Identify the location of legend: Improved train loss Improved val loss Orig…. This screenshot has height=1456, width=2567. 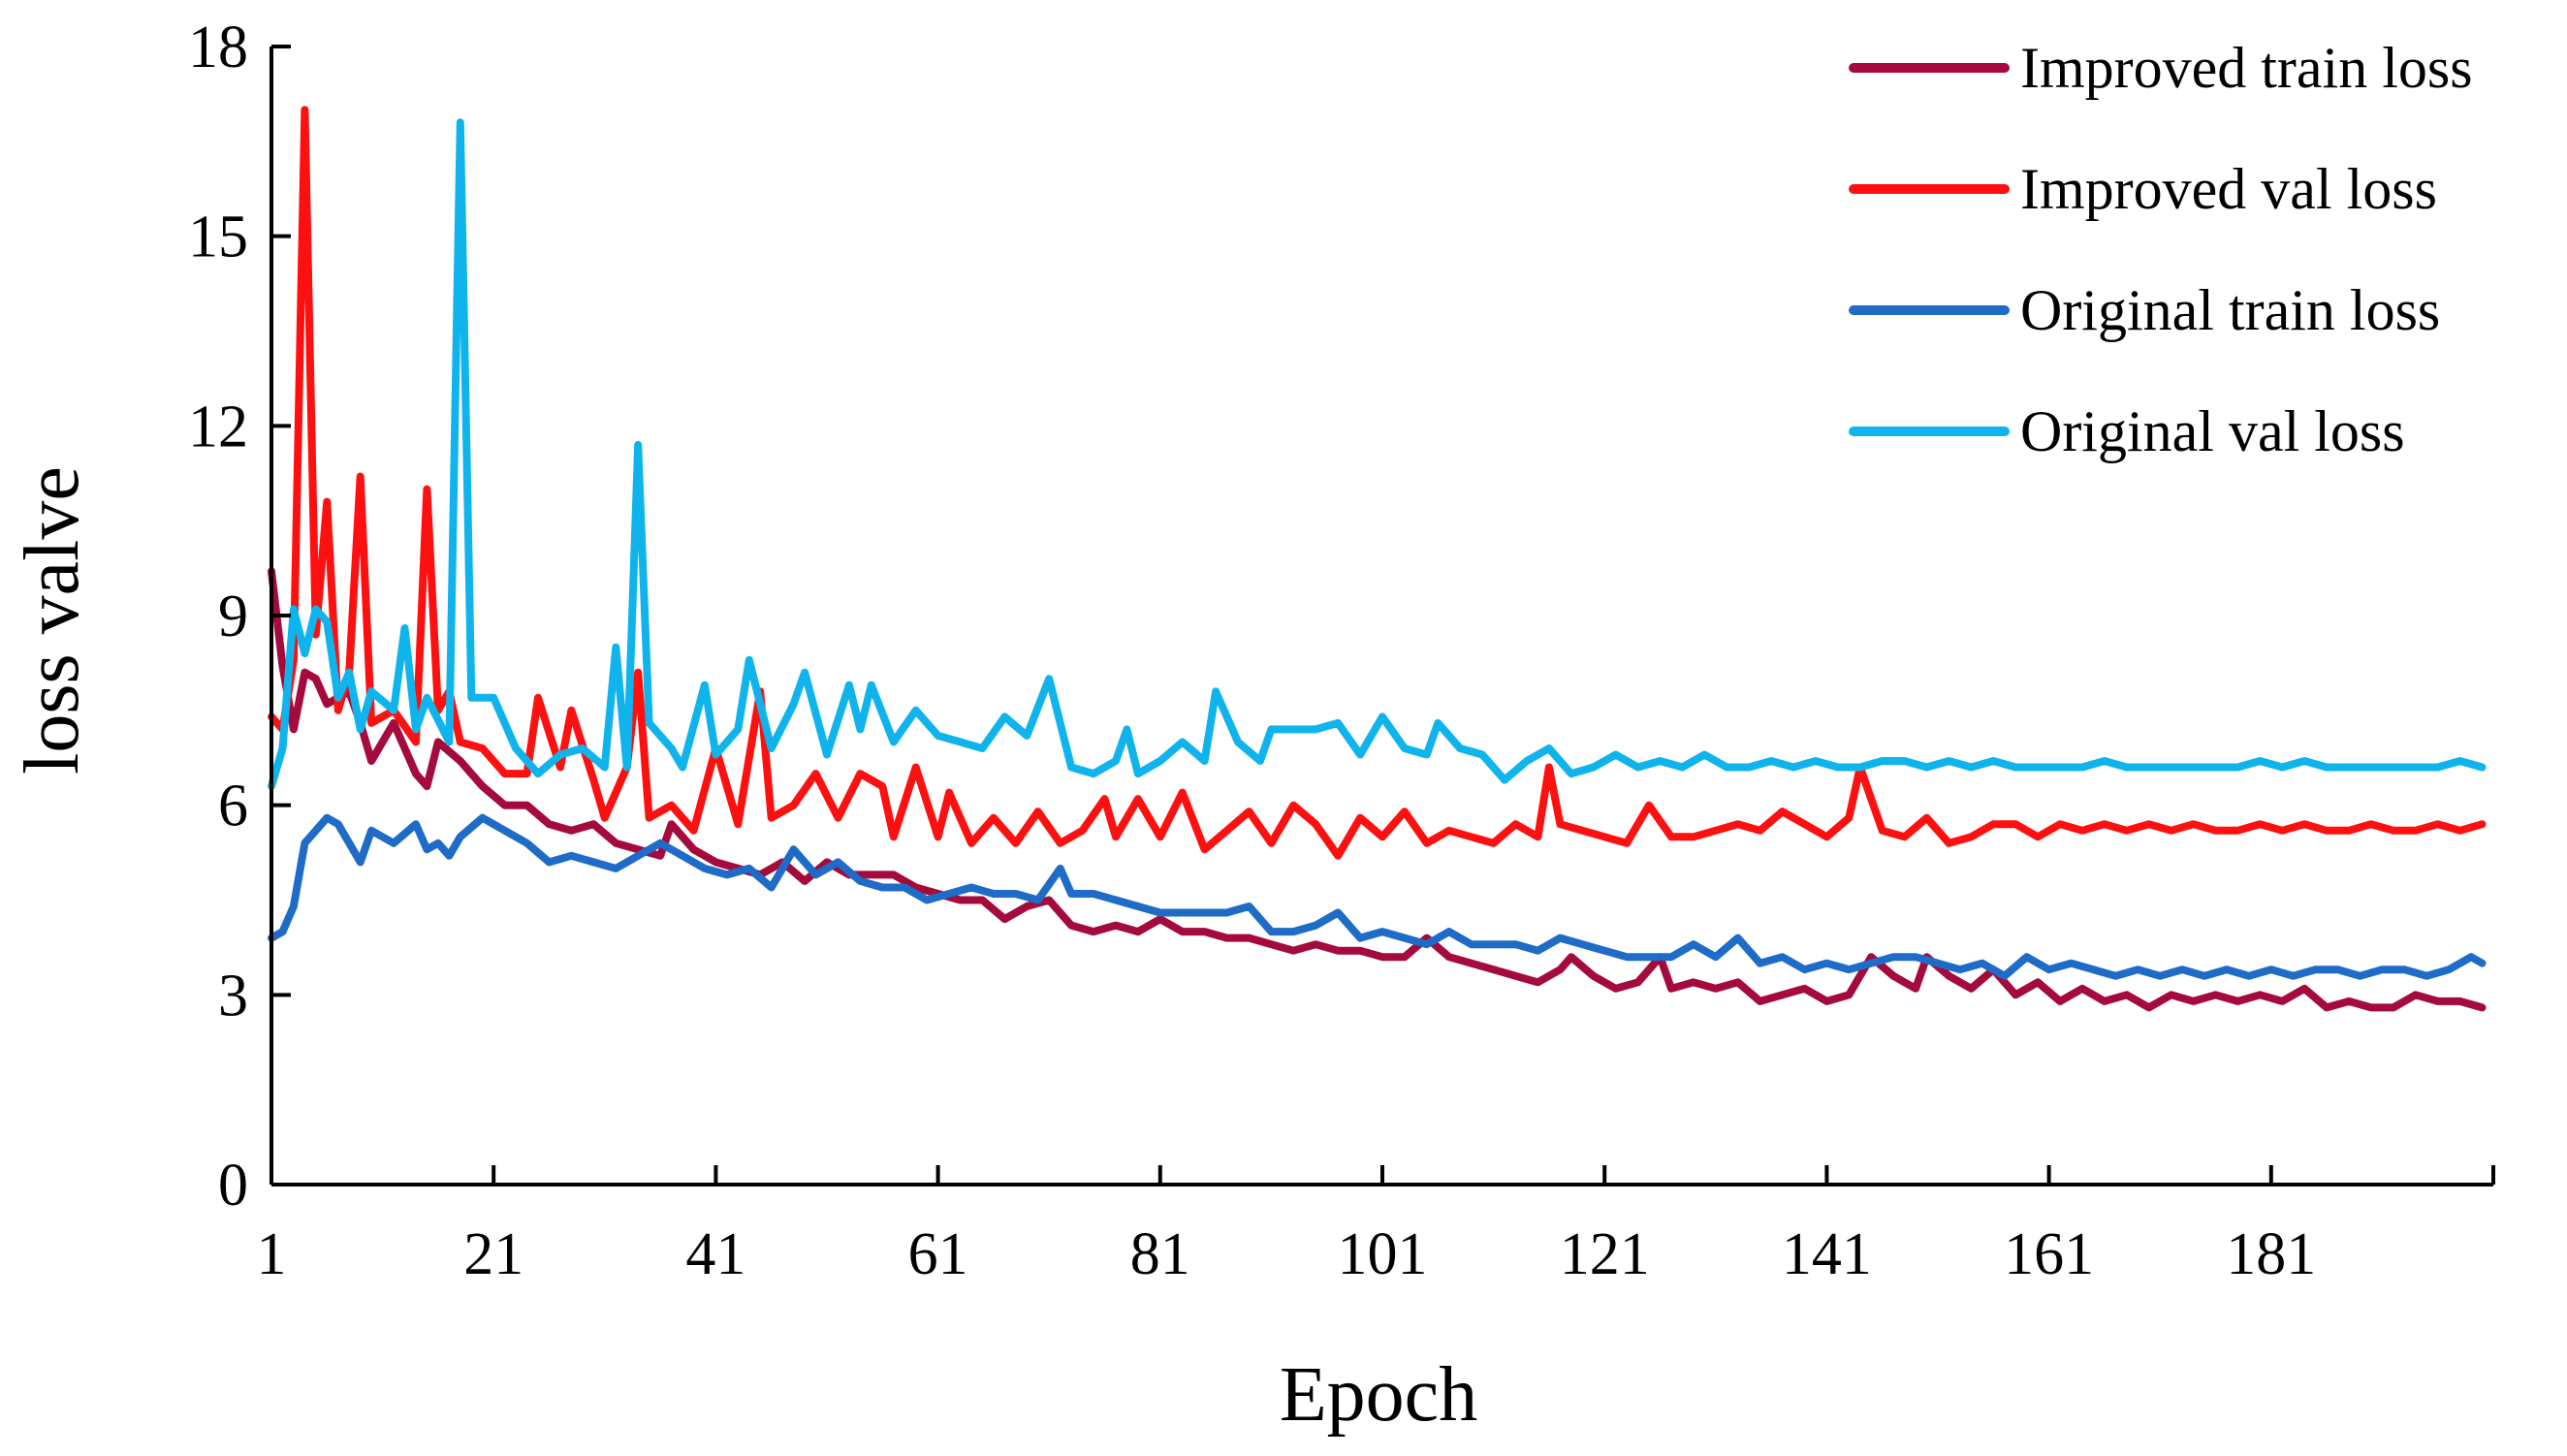
(2161, 249).